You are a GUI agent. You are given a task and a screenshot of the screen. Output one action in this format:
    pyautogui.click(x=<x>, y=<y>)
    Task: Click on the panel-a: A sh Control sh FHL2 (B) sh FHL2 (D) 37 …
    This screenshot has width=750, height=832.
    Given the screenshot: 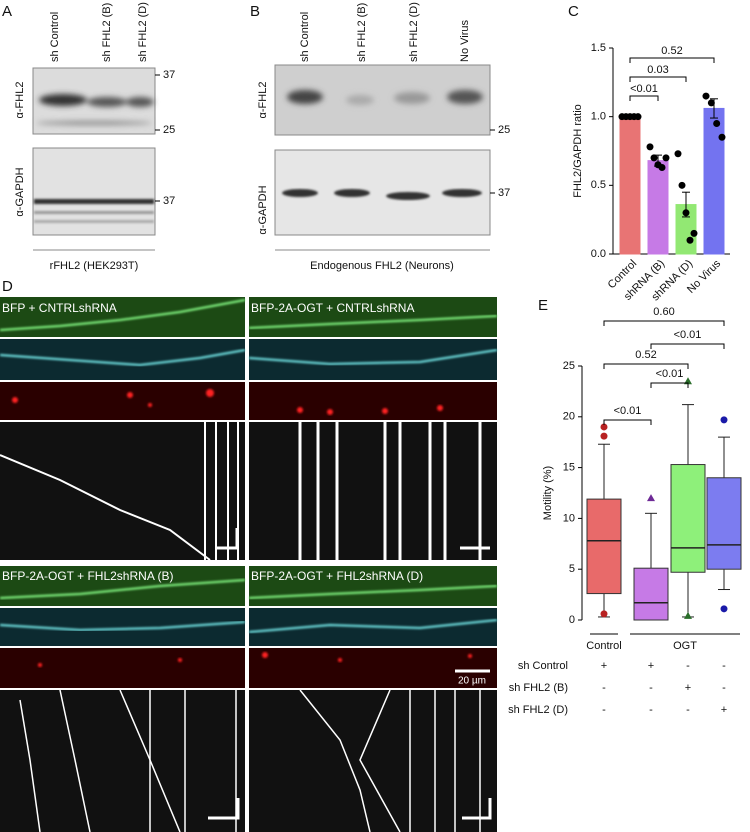 What is the action you would take?
    pyautogui.click(x=88, y=137)
    